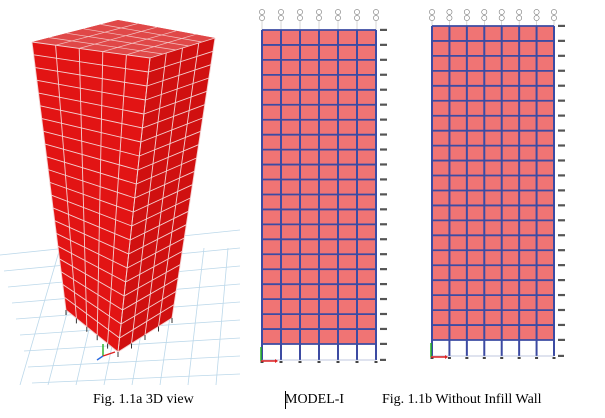  Describe the element at coordinates (133, 361) in the screenshot. I see `grid-line` at that location.